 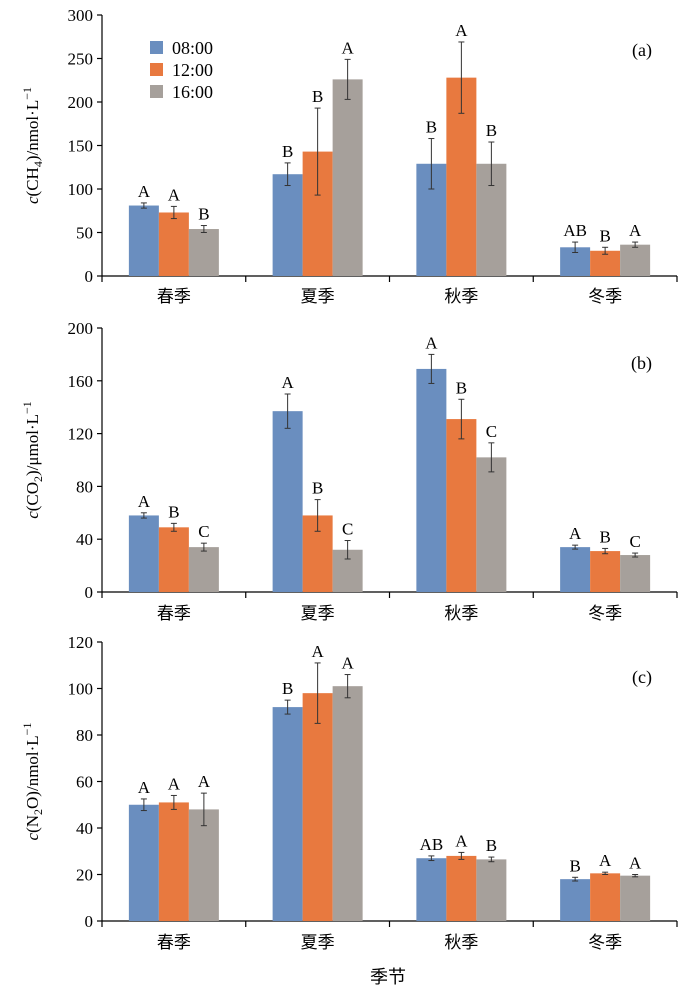 I want to click on y-axis-label: c(N2O)/nmol·L−1, so click(x=32, y=782).